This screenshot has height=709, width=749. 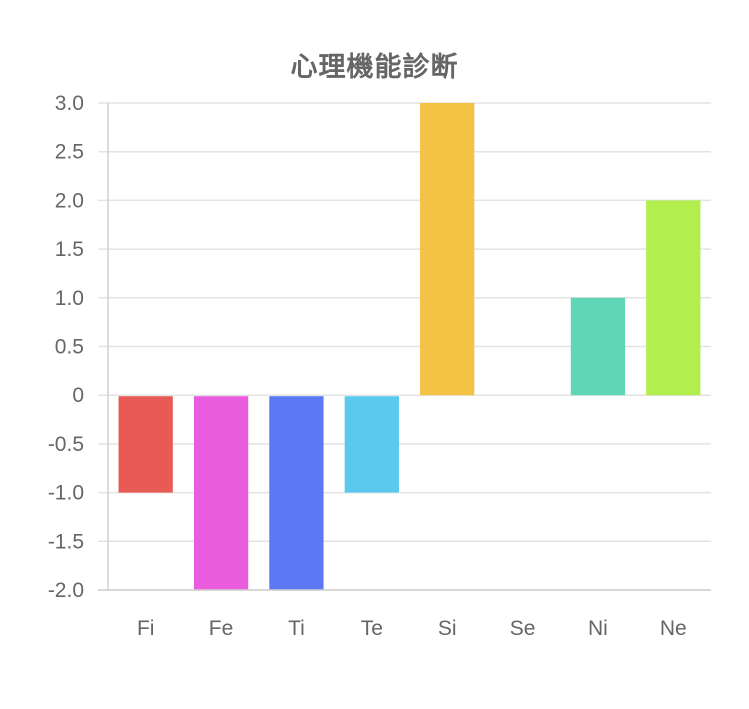 What do you see at coordinates (66, 541) in the screenshot?
I see `y-tick-label: -1.5` at bounding box center [66, 541].